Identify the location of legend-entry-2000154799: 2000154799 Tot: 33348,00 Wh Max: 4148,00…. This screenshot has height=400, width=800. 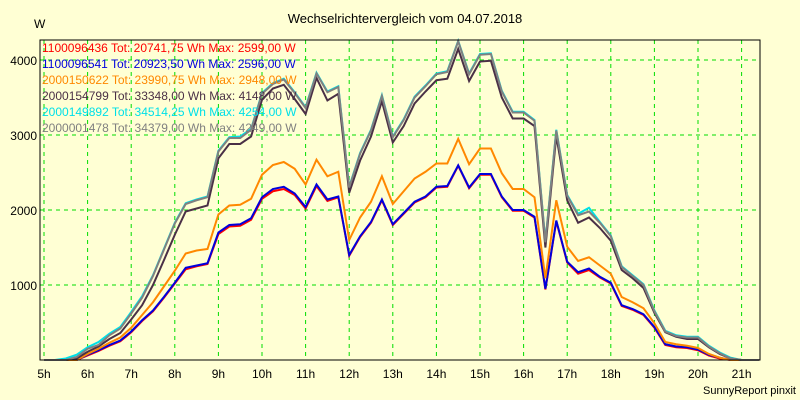
(169, 96).